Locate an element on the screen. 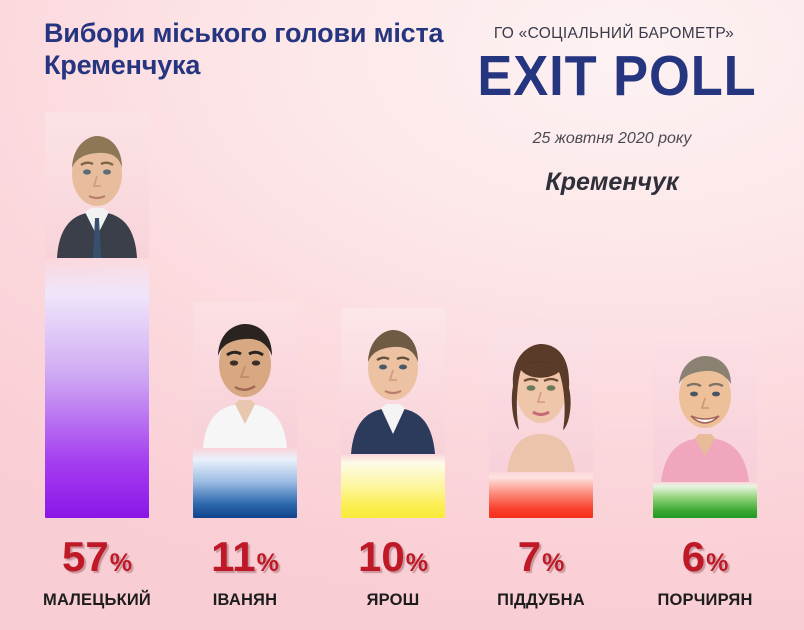 This screenshot has width=804, height=630. exit-poll-heading: EXIT POLL is located at coordinates (617, 76).